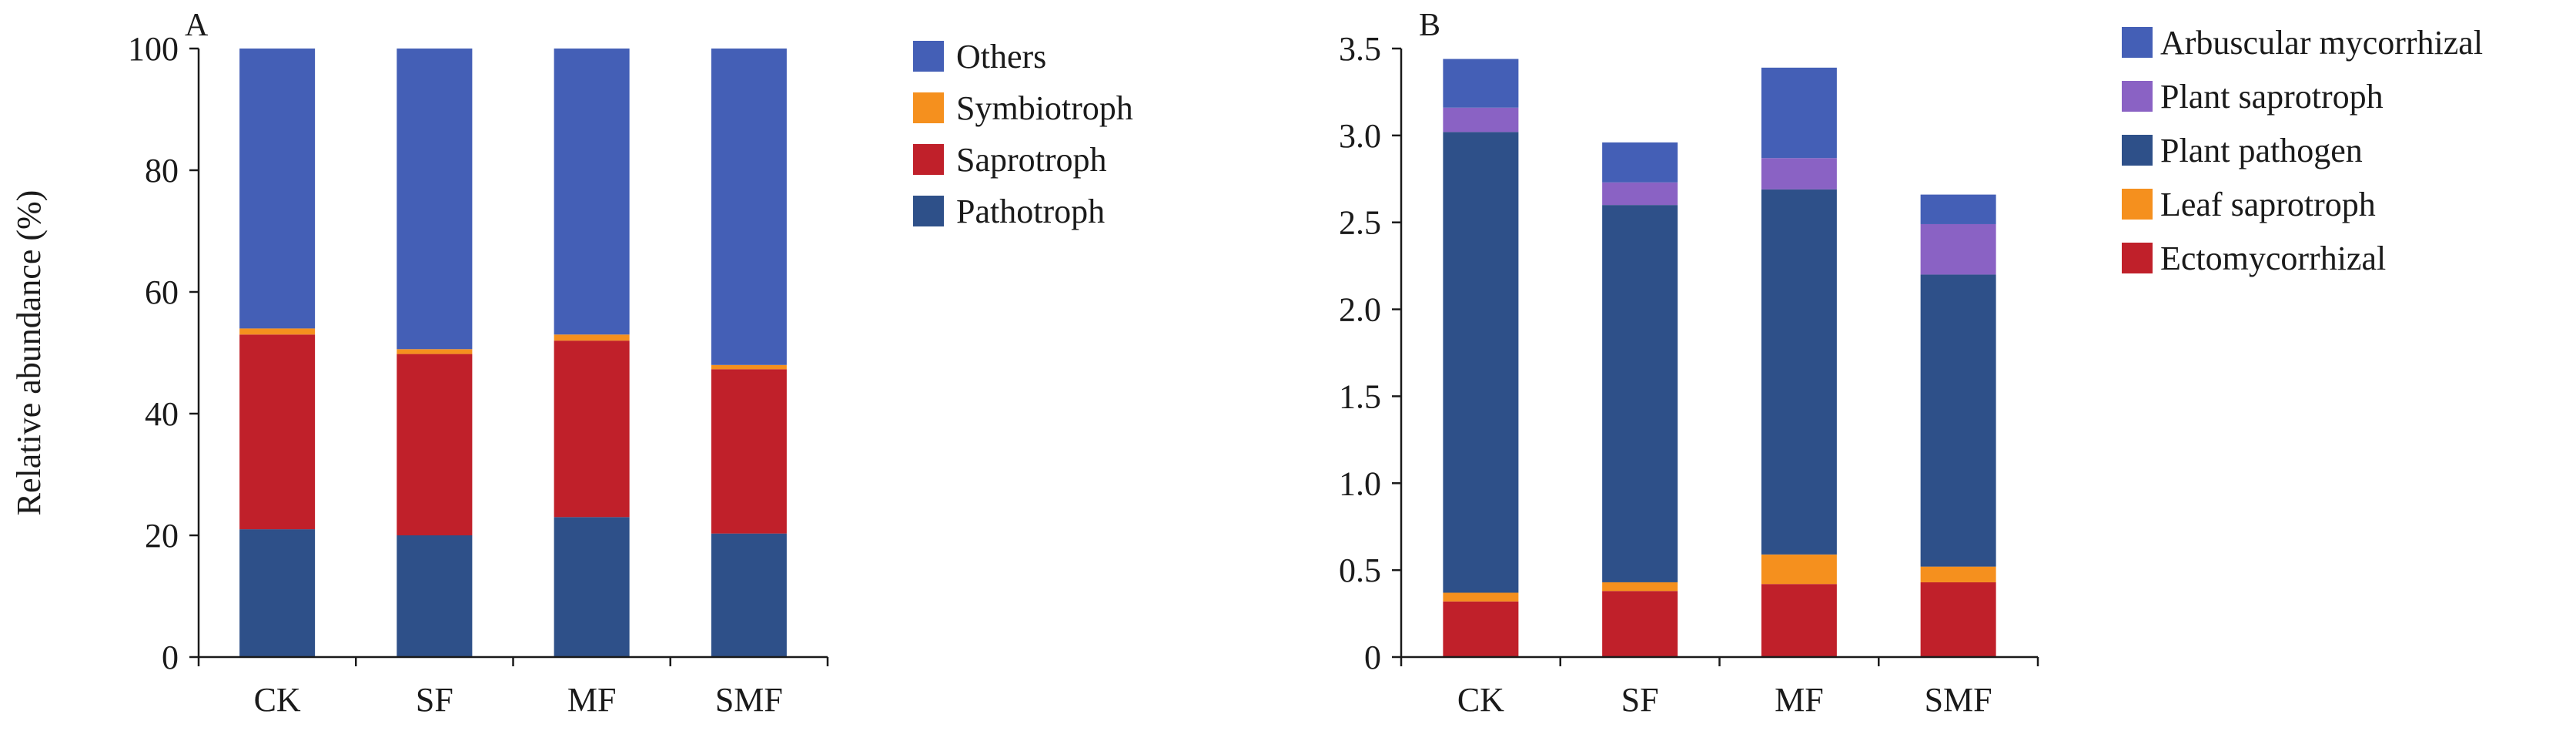 The width and height of the screenshot is (2576, 731). Describe the element at coordinates (1958, 574) in the screenshot. I see `bar-segment-smf-leaf-saprotroph` at that location.